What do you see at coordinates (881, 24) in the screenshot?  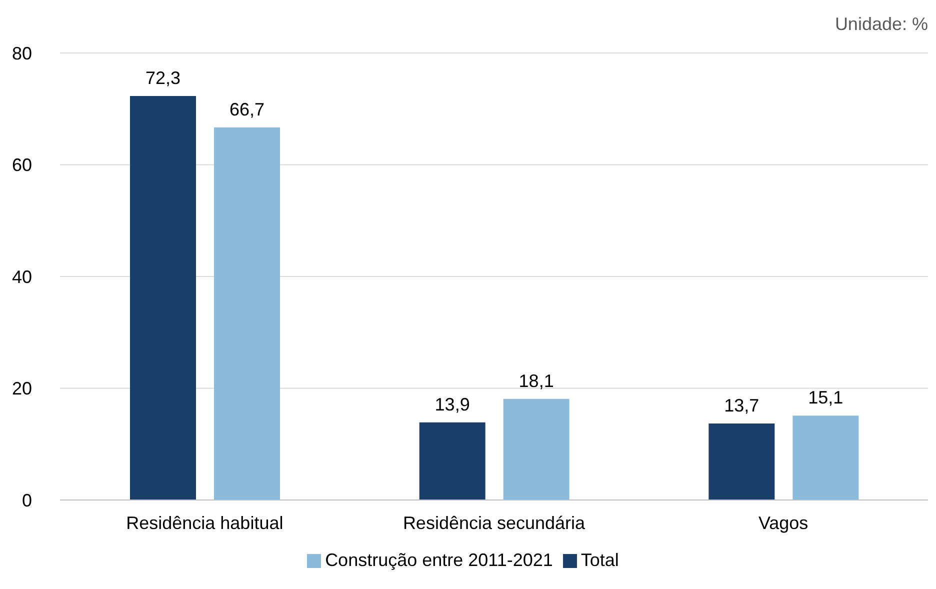 I see `text: Unidade: %` at bounding box center [881, 24].